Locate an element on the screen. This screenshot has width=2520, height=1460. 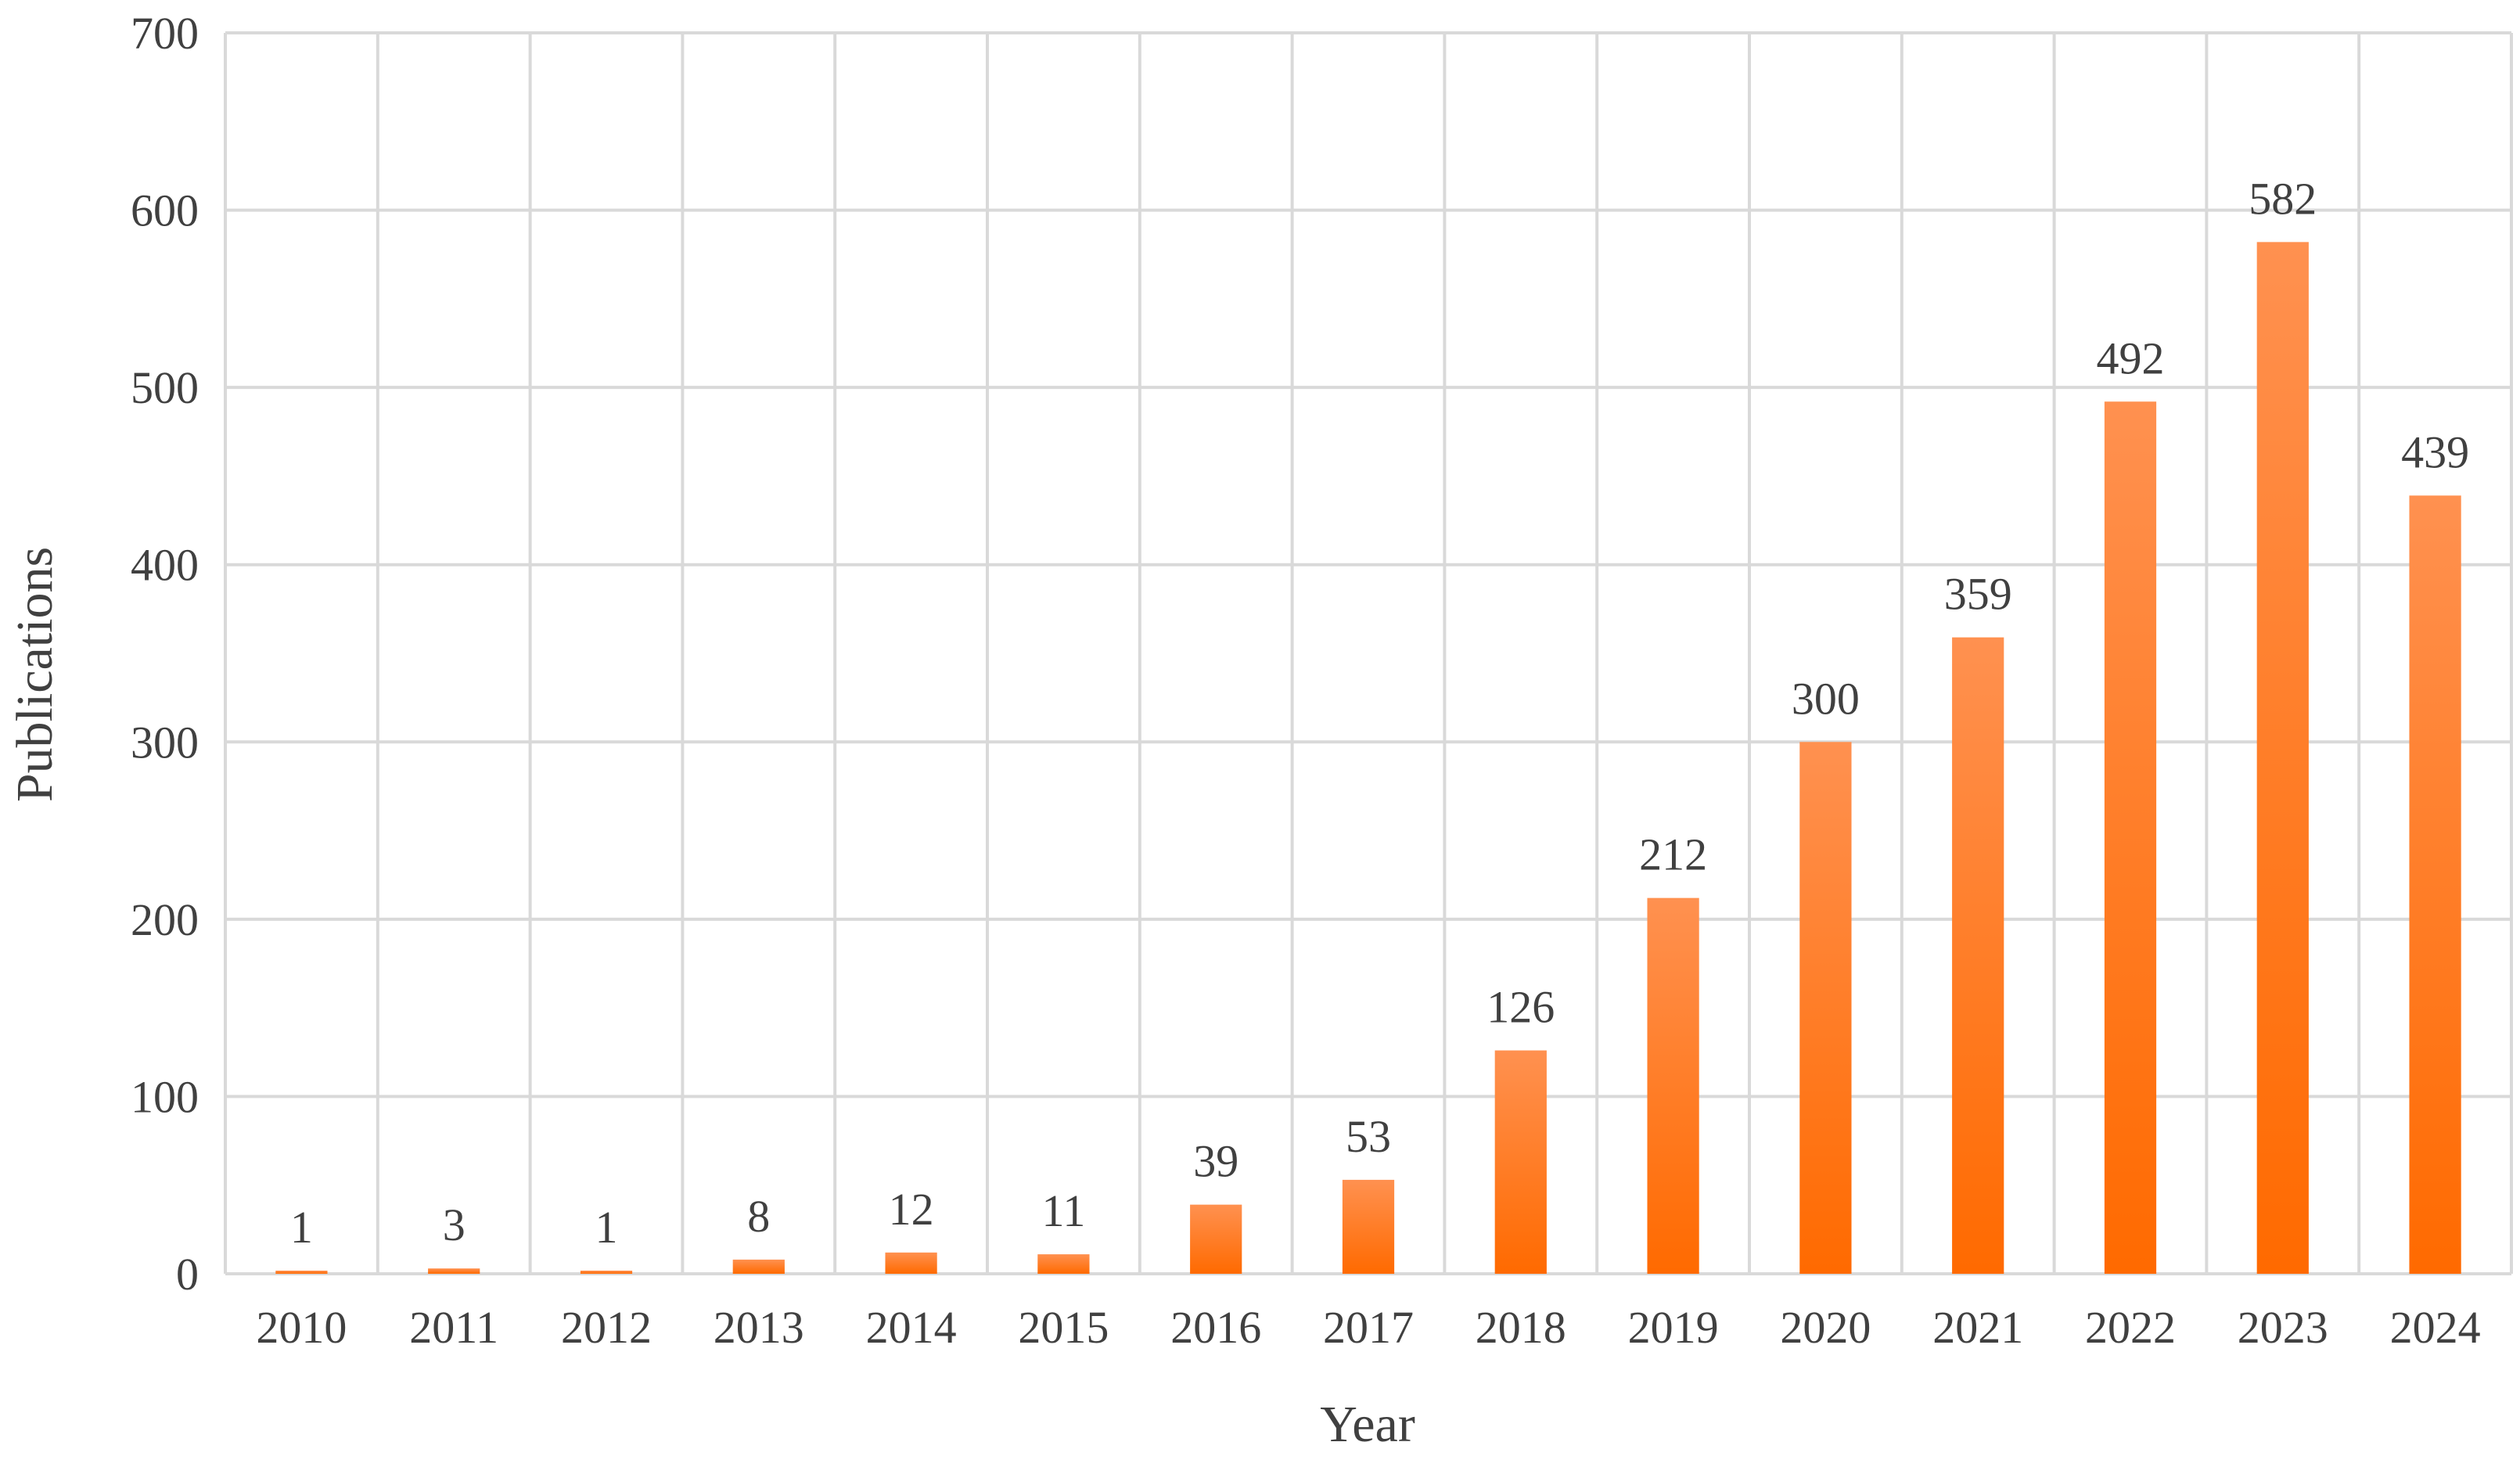
bar-2019 is located at coordinates (1673, 1085).